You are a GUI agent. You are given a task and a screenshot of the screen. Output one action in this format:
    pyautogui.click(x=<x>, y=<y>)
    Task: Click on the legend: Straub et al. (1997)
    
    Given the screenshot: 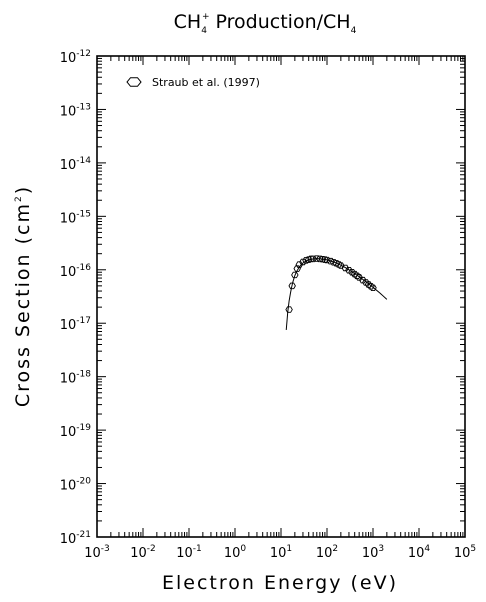 What is the action you would take?
    pyautogui.click(x=193, y=82)
    